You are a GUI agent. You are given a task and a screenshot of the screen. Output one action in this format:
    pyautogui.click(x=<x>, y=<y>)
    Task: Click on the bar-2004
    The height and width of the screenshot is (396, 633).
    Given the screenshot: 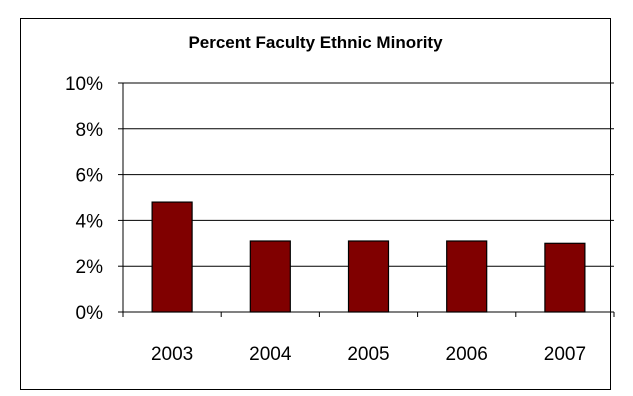 What is the action you would take?
    pyautogui.click(x=270, y=276)
    